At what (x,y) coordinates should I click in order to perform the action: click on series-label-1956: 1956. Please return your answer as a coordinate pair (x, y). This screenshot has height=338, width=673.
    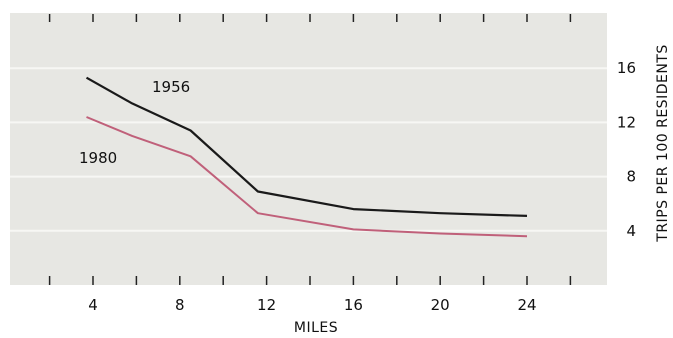
    Looking at the image, I should click on (171, 87).